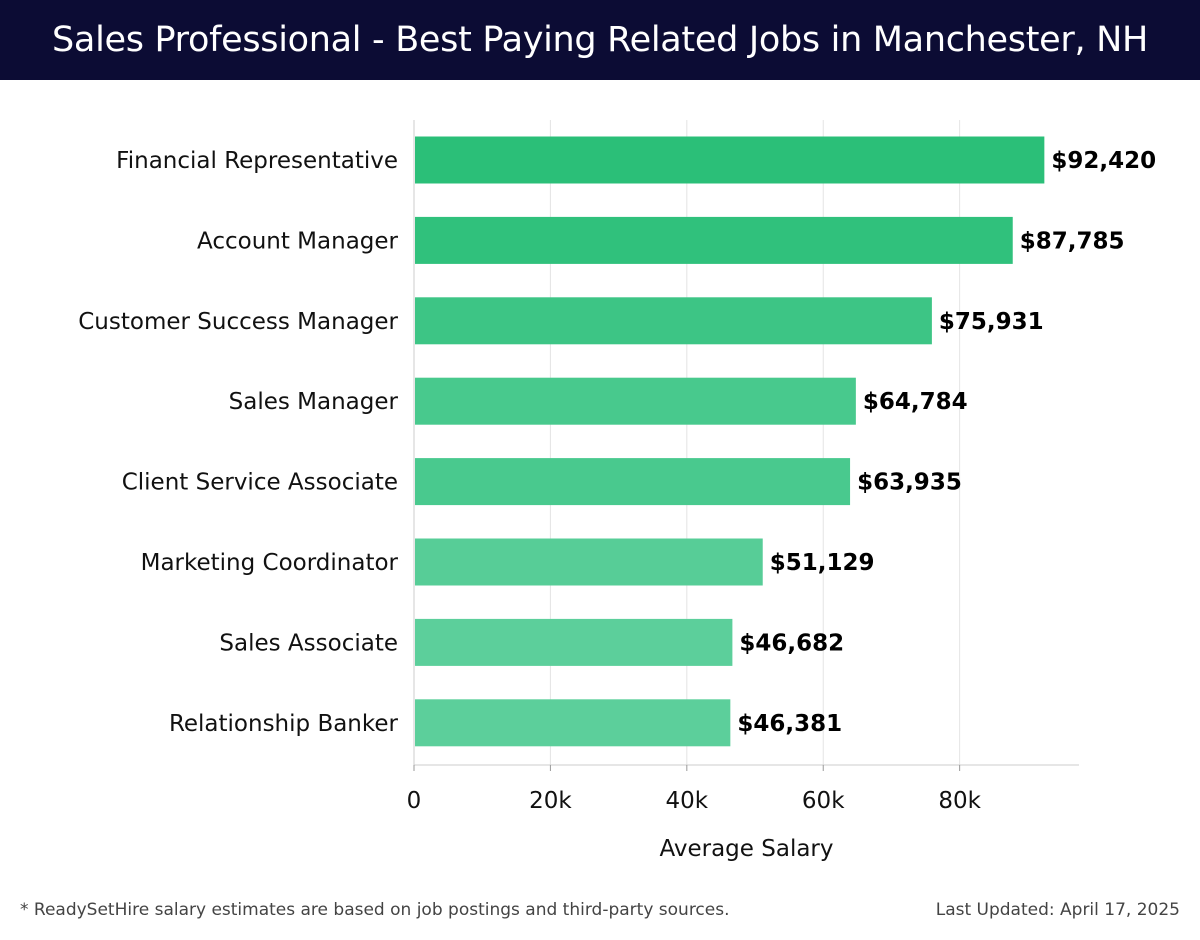 This screenshot has height=940, width=1200. I want to click on category-label: Relationship Banker, so click(284, 724).